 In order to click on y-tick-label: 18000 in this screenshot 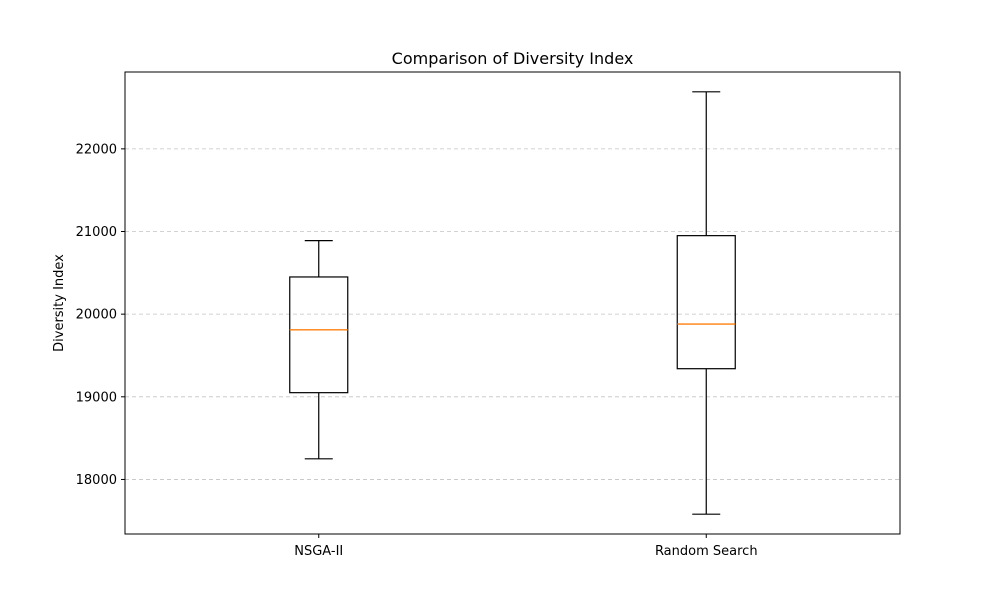, I will do `click(96, 480)`.